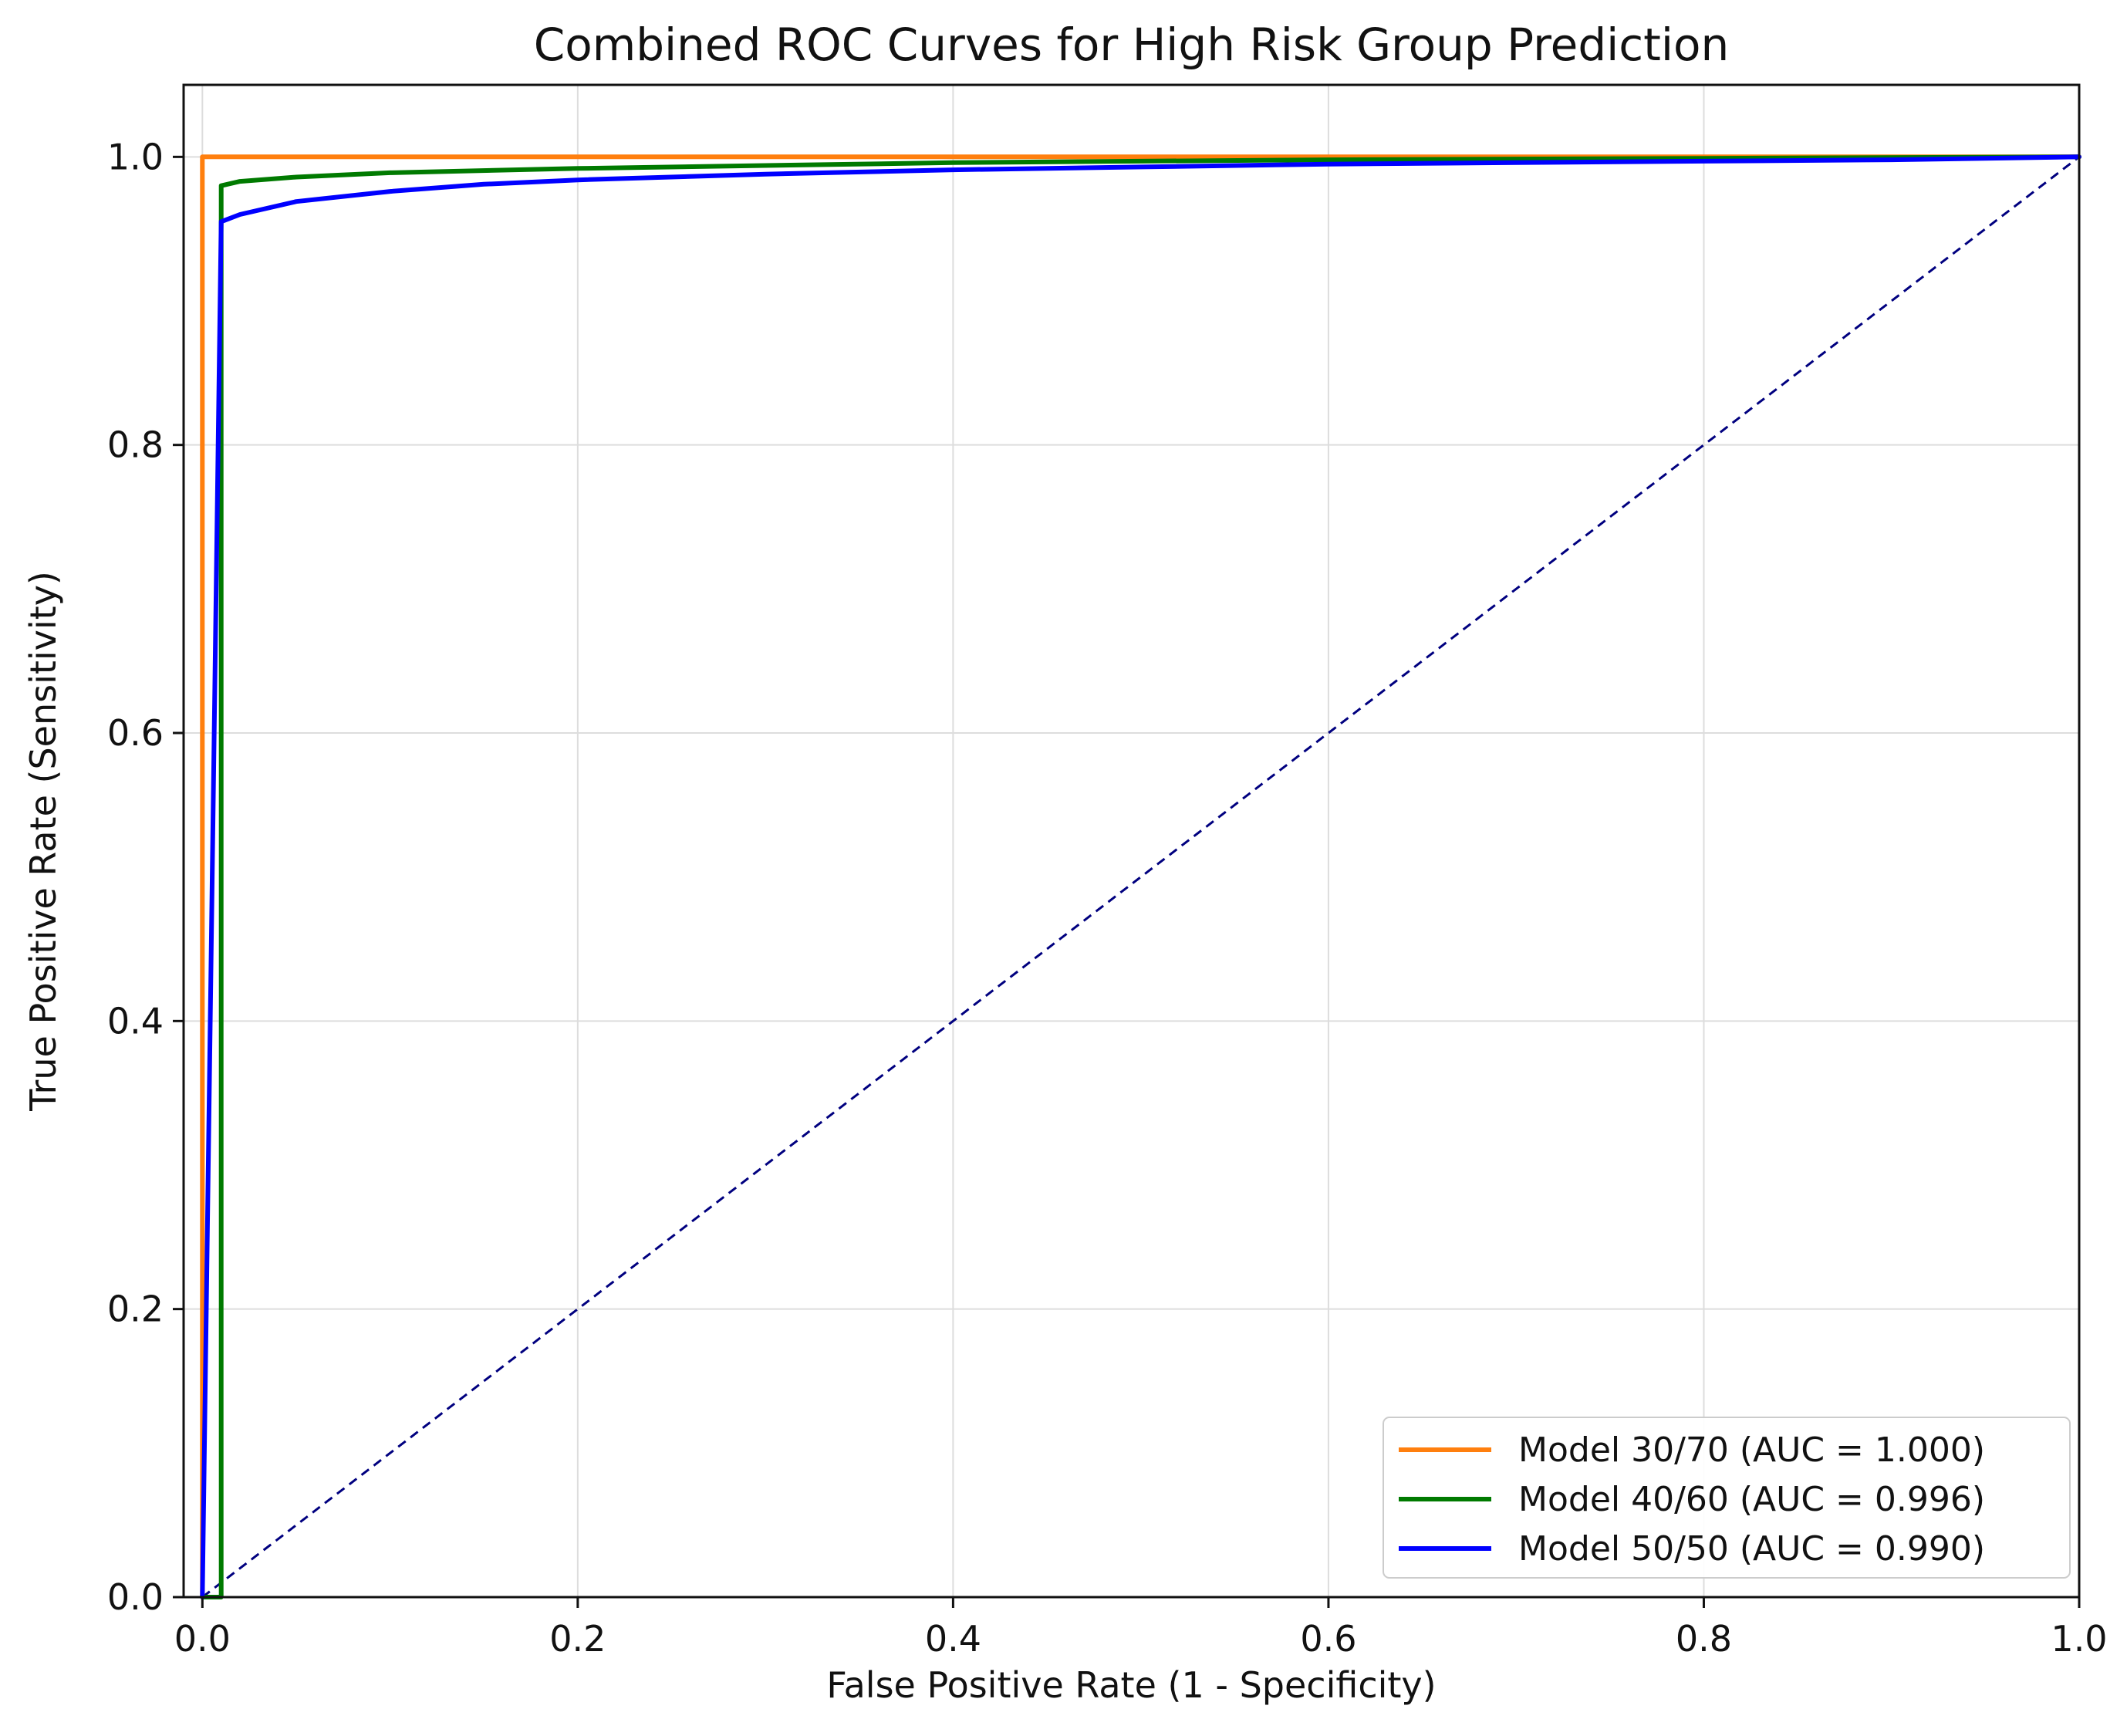 The height and width of the screenshot is (1736, 2127). Describe the element at coordinates (135, 1309) in the screenshot. I see `y-tick-label: 0.2` at that location.